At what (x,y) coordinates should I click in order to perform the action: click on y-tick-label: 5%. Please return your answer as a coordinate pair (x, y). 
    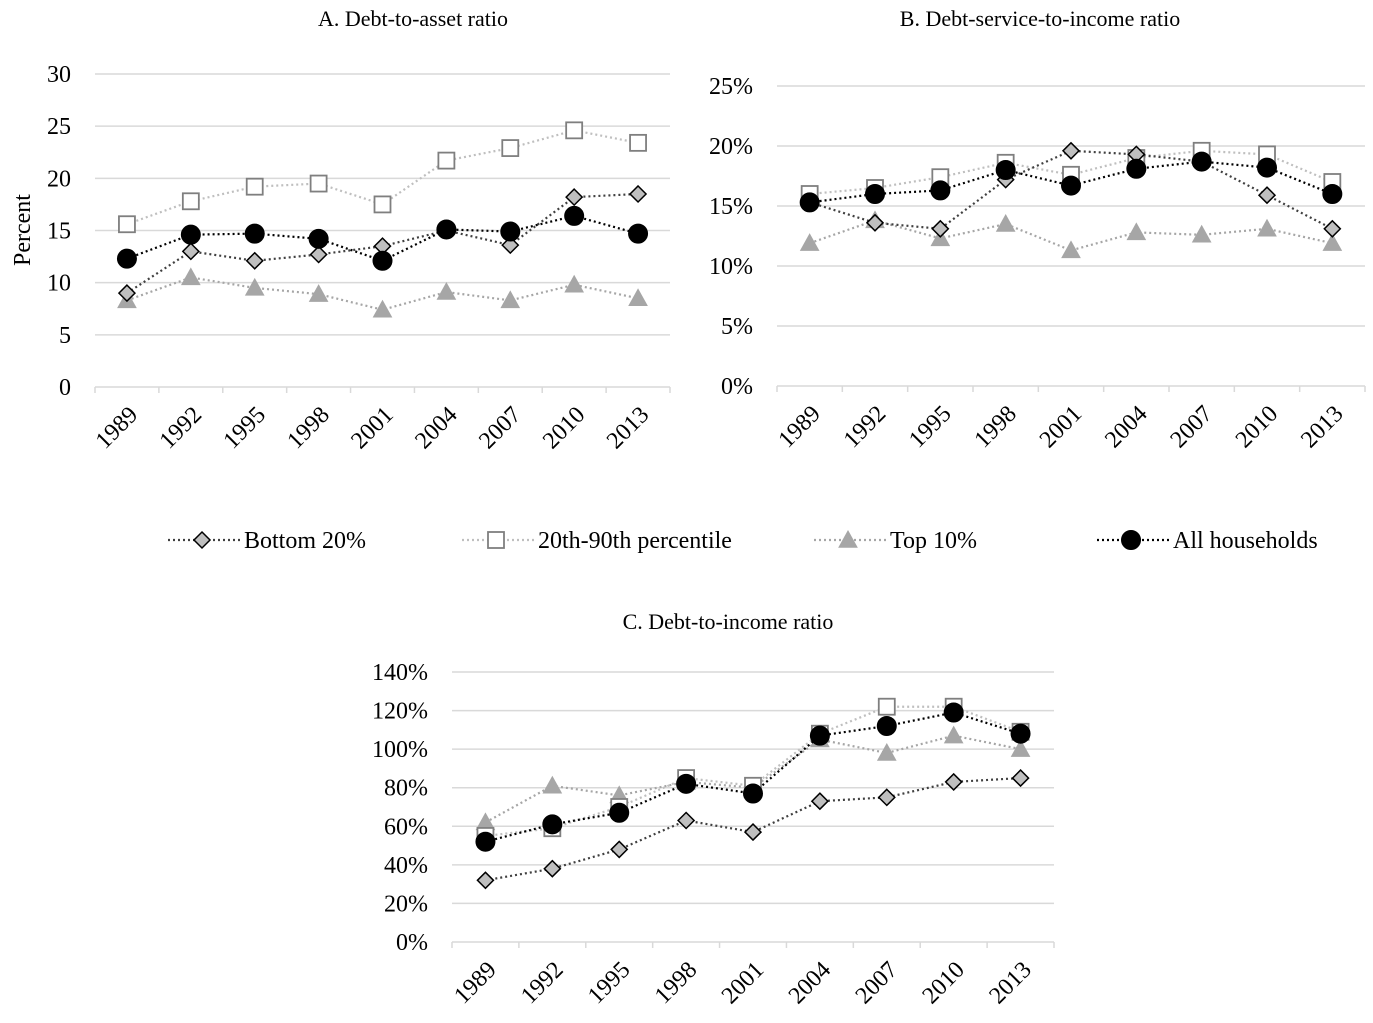
    Looking at the image, I should click on (737, 327).